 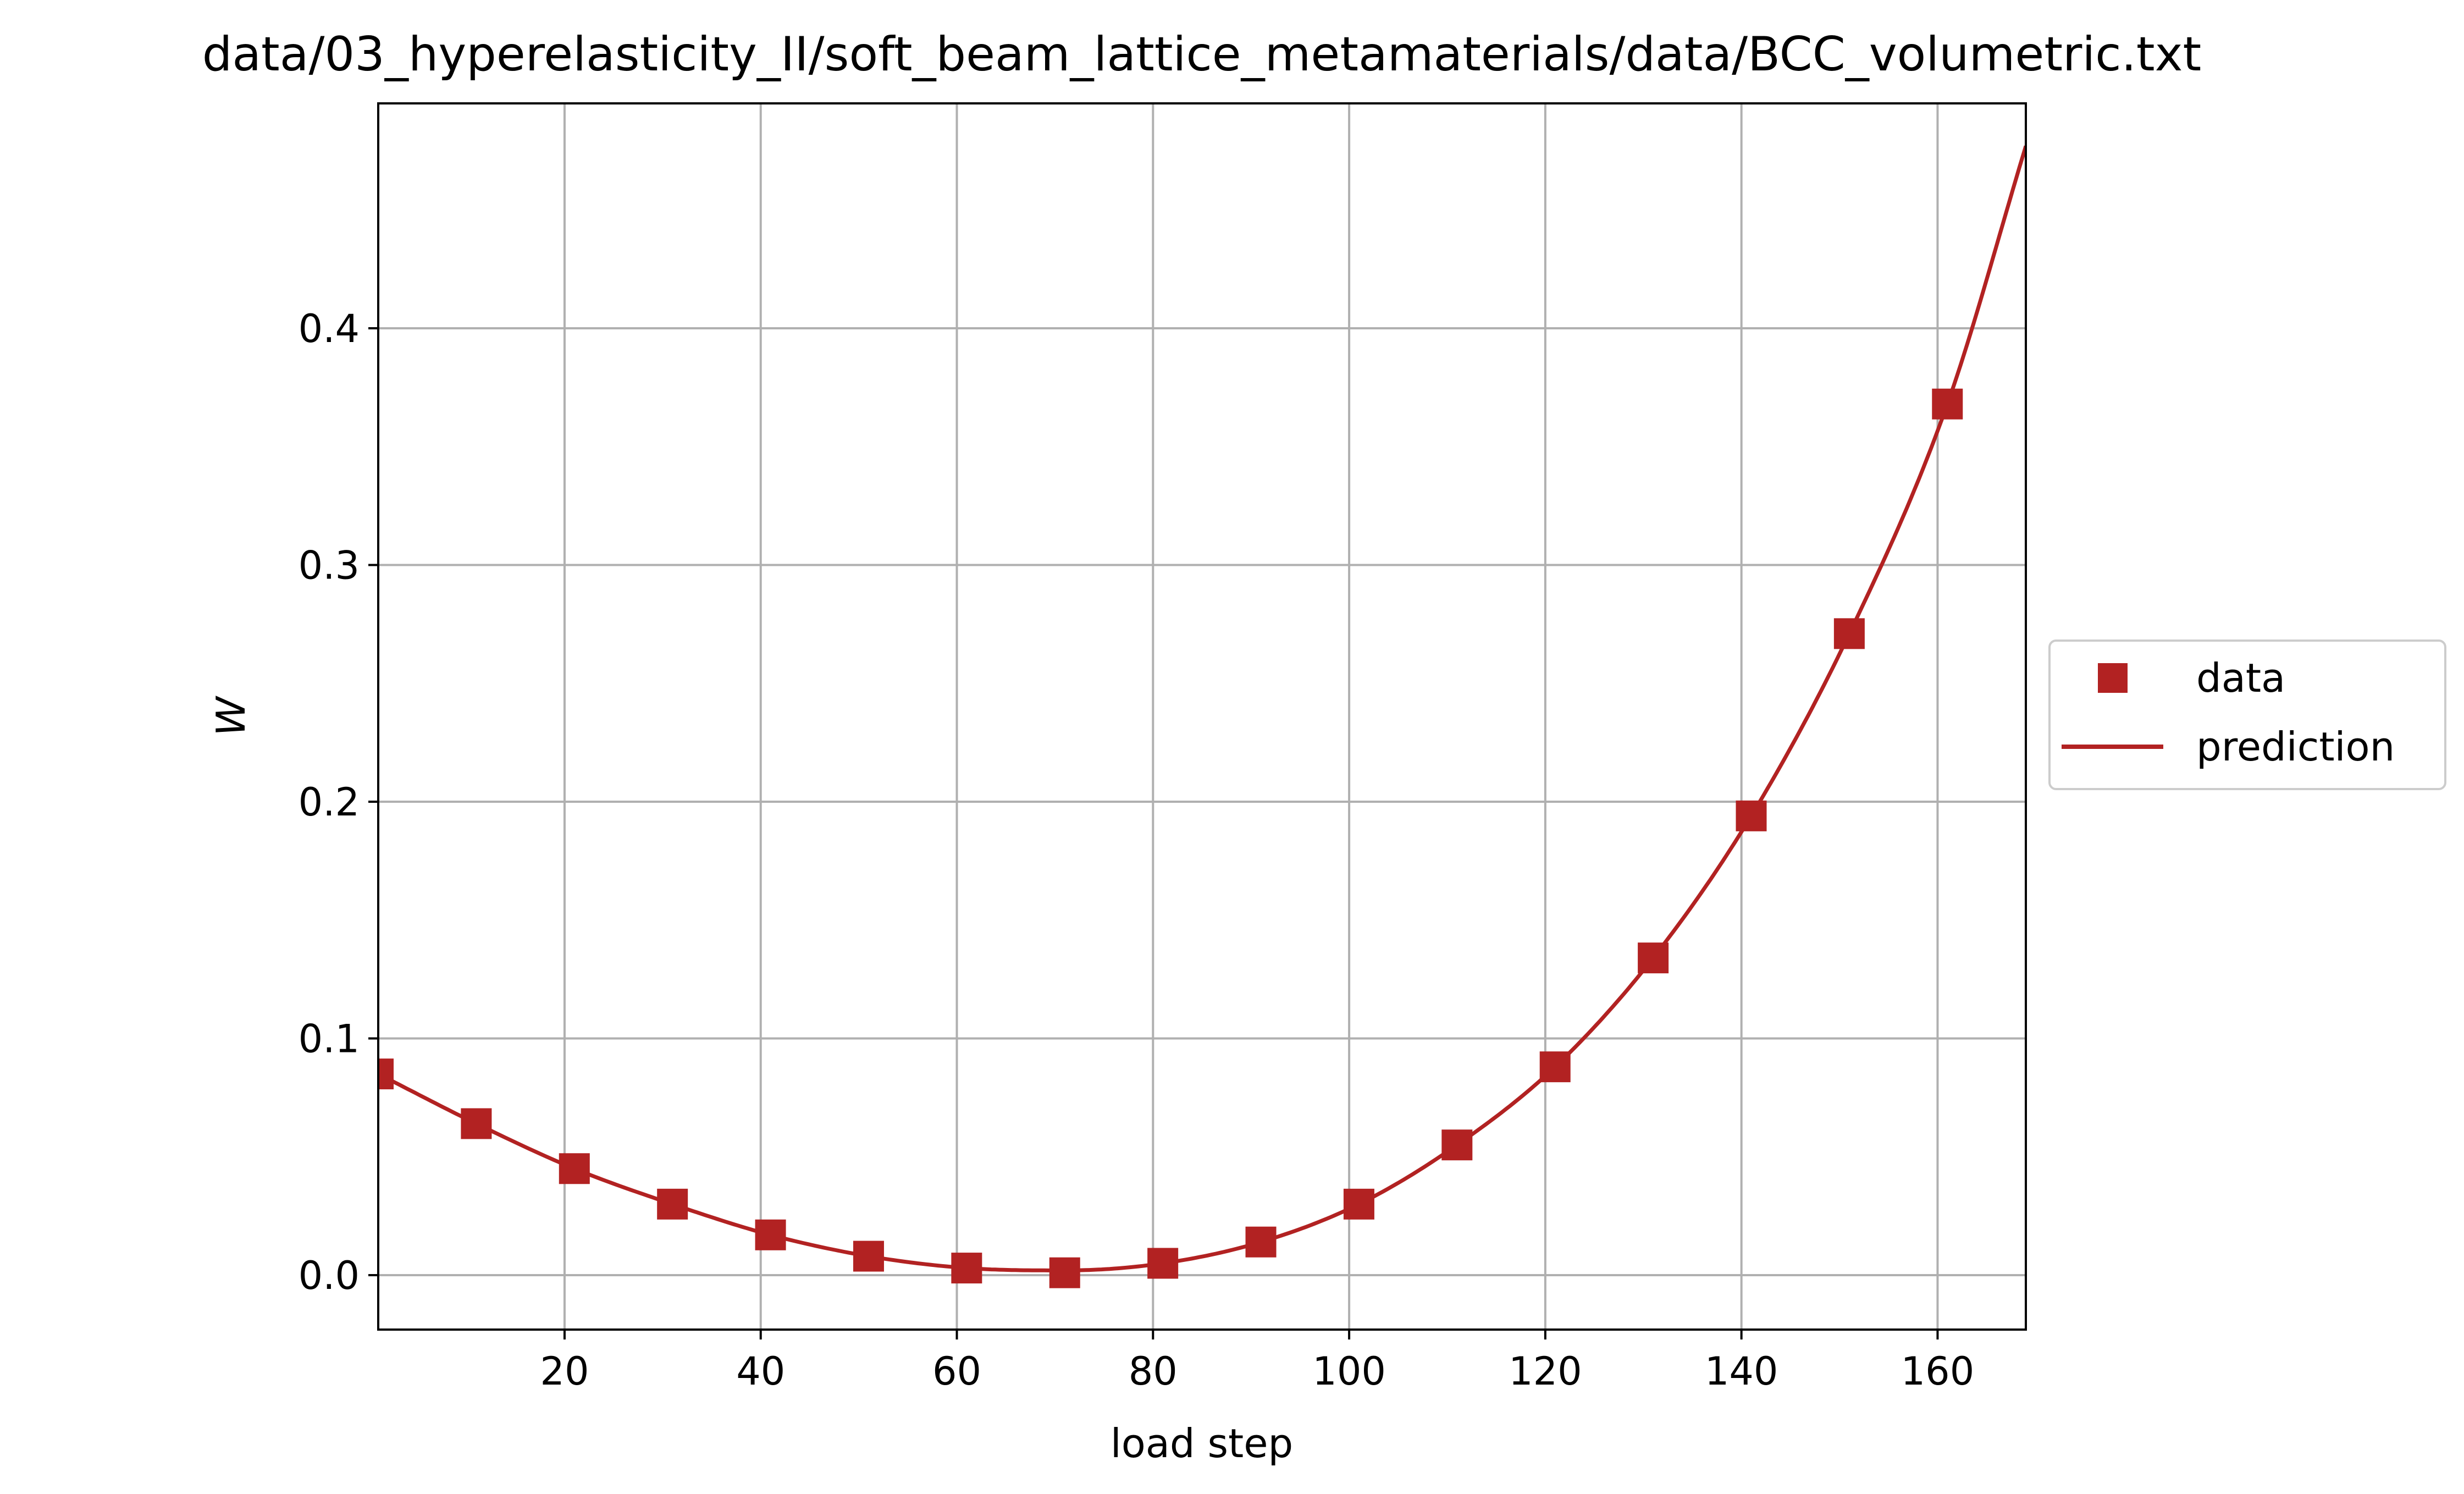 What do you see at coordinates (2113, 678) in the screenshot?
I see `legend-marker-data` at bounding box center [2113, 678].